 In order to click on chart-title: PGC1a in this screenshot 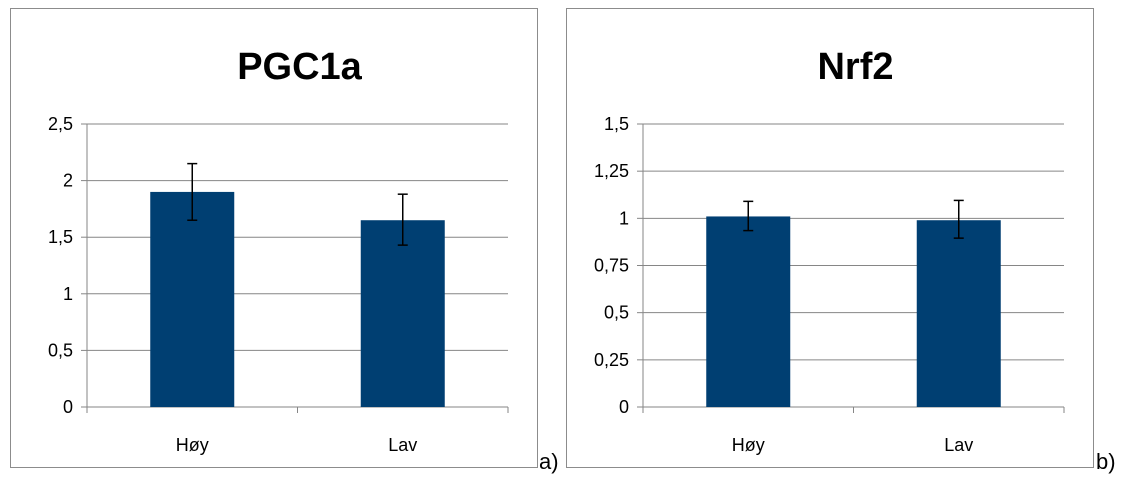, I will do `click(299, 67)`.